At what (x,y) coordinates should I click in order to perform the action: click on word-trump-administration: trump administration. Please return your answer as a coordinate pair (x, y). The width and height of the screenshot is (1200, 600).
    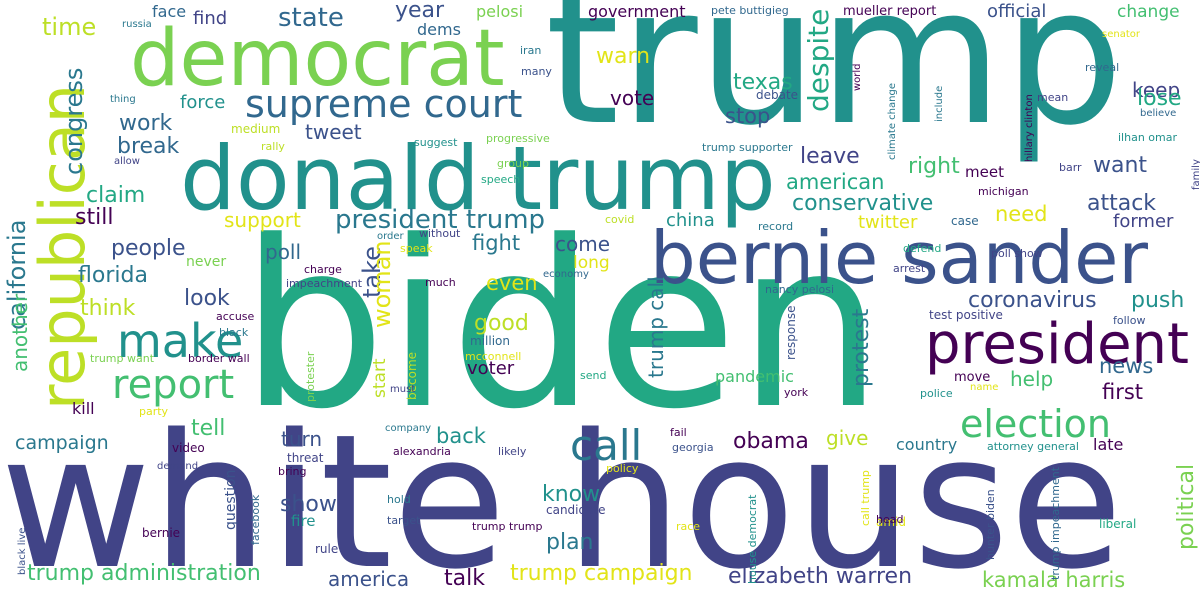
    Looking at the image, I should click on (144, 573).